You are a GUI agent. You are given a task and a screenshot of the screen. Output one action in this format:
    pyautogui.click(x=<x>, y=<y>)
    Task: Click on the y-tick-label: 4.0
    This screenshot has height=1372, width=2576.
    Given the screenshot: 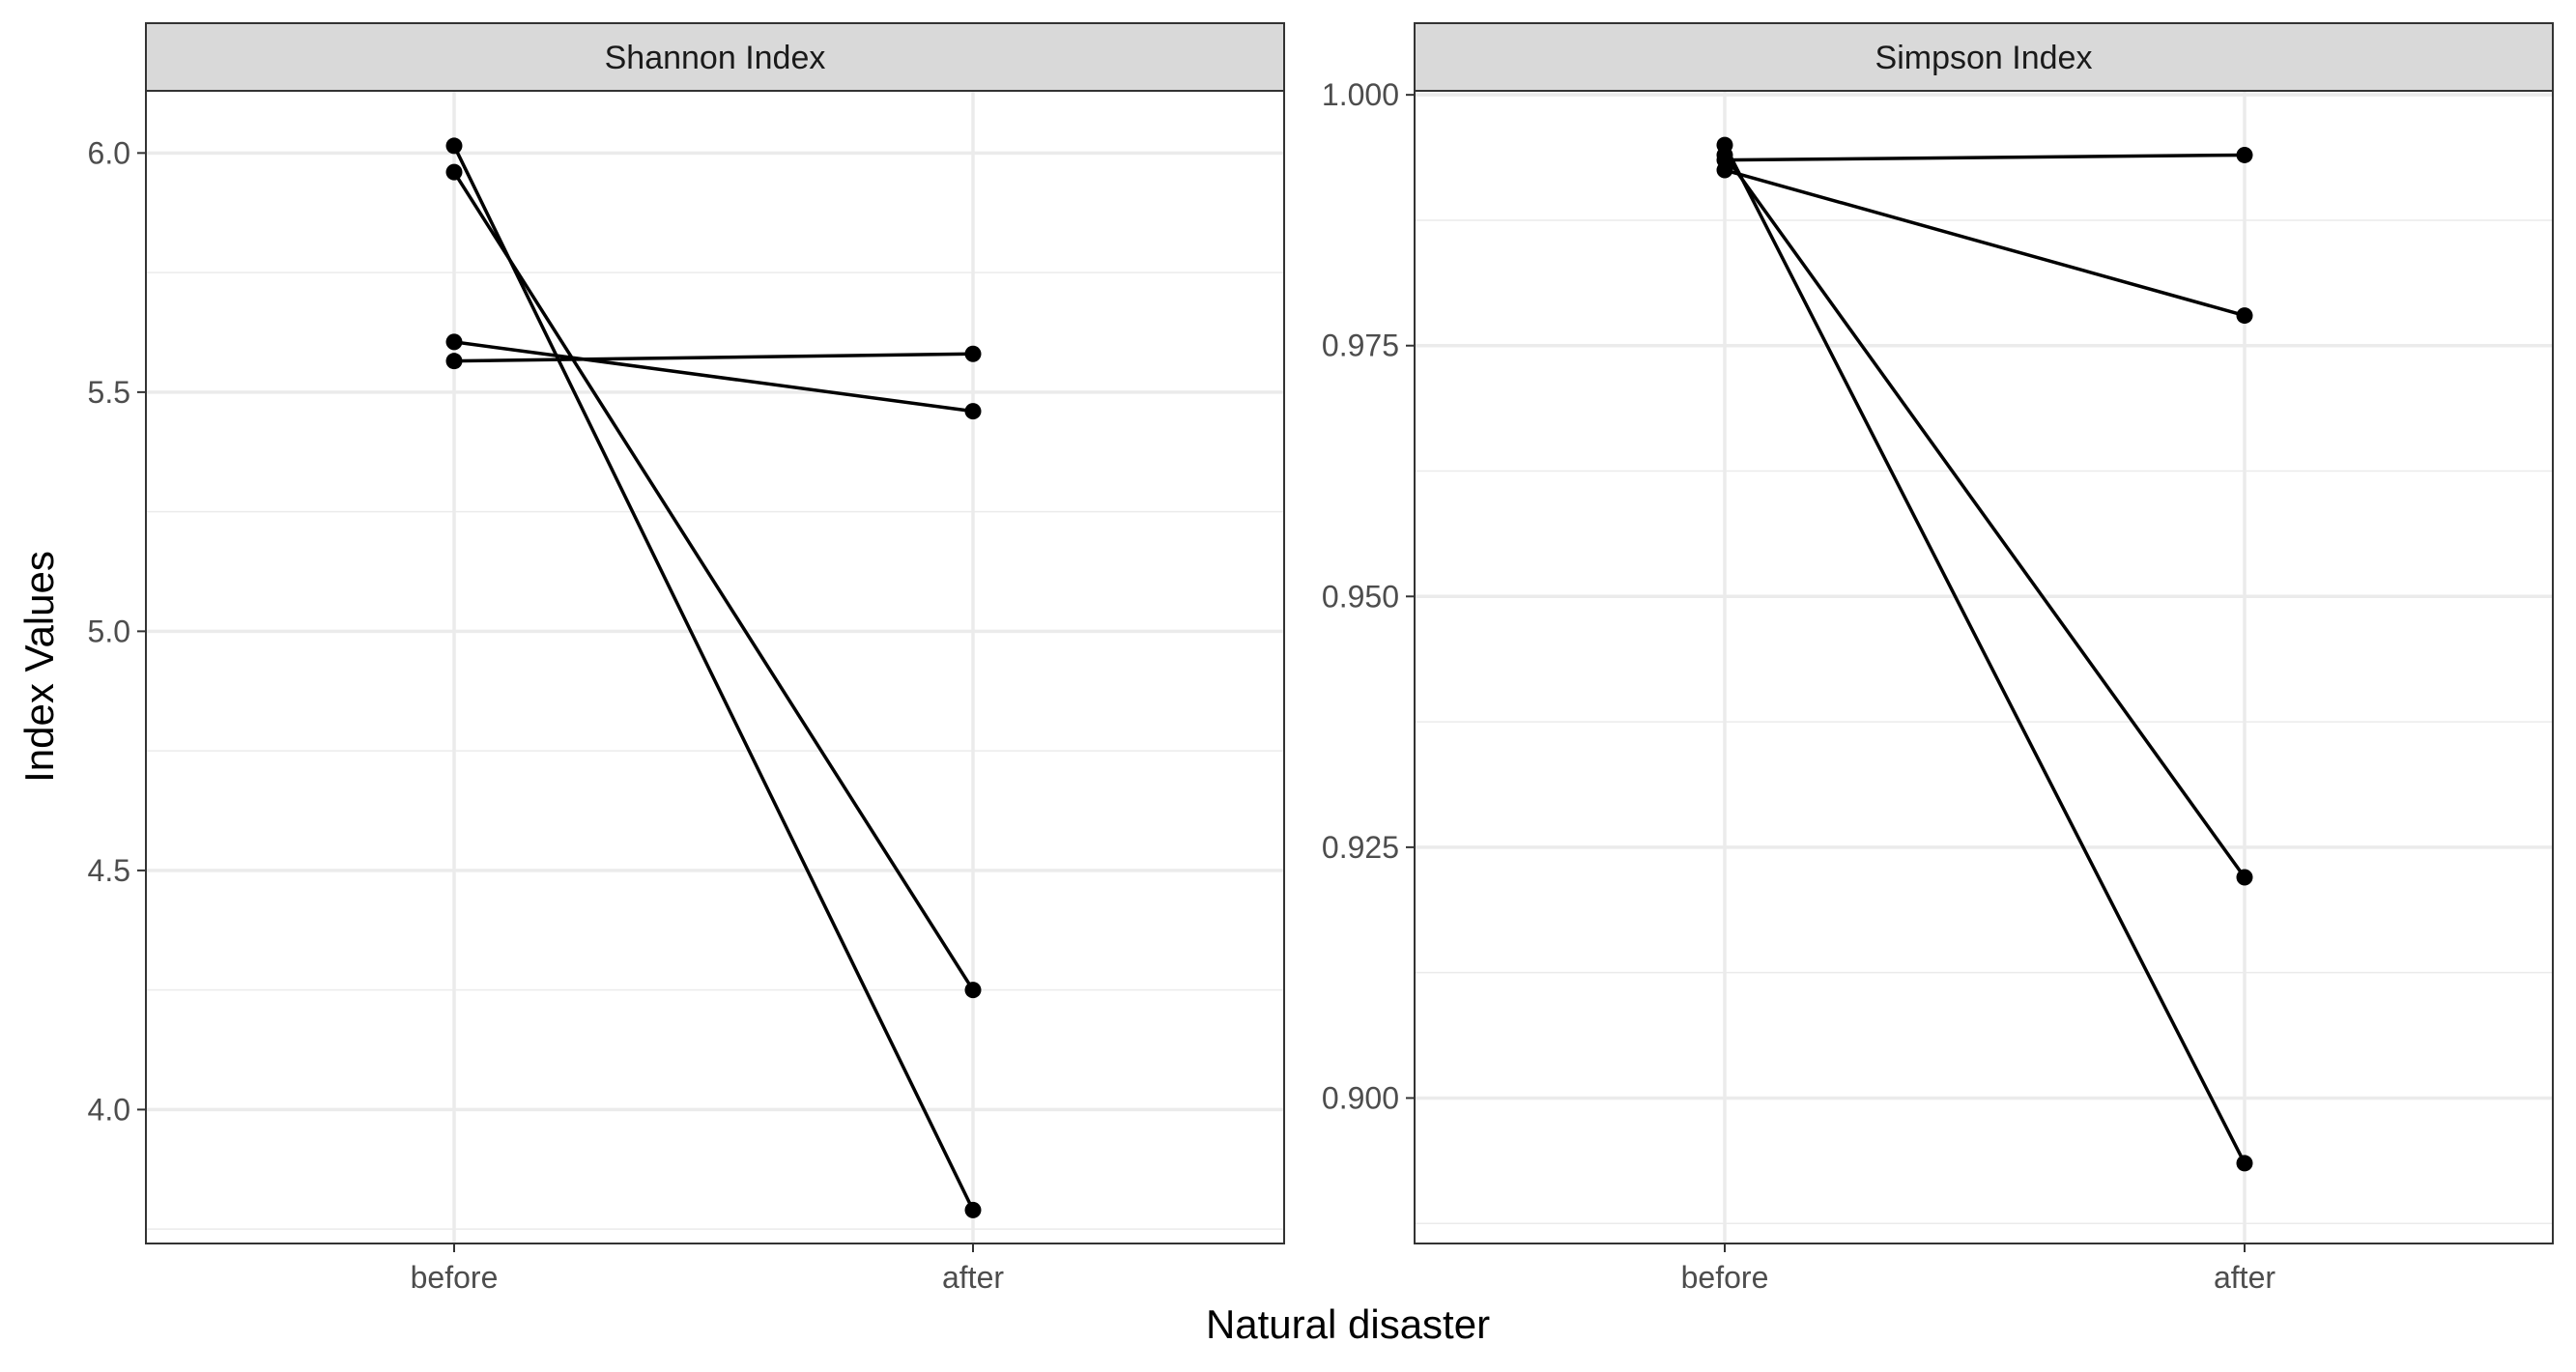 What is the action you would take?
    pyautogui.click(x=109, y=1109)
    